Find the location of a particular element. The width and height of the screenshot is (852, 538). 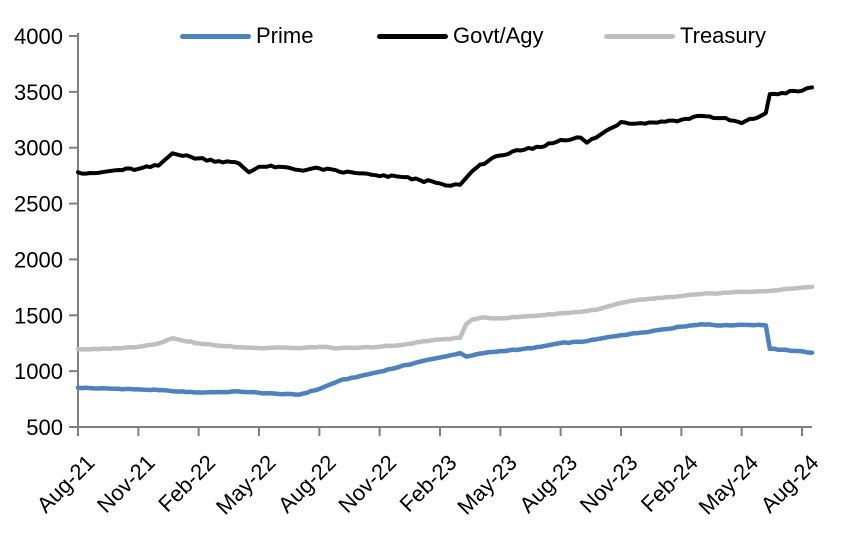

y-tick-label: 1500 is located at coordinates (38, 315).